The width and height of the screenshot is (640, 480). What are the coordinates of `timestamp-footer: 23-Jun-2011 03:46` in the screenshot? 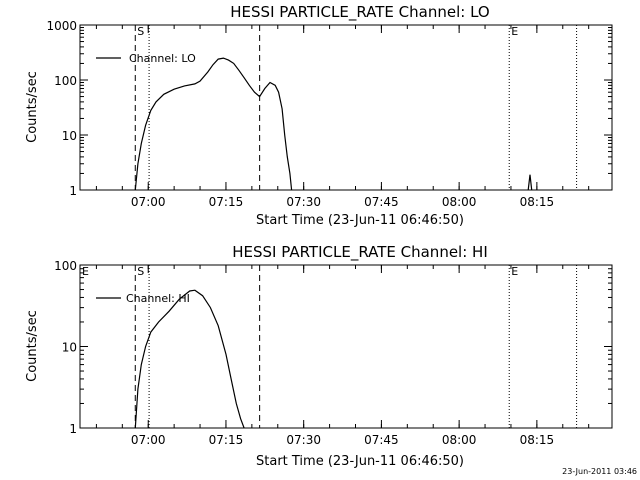 It's located at (599, 471).